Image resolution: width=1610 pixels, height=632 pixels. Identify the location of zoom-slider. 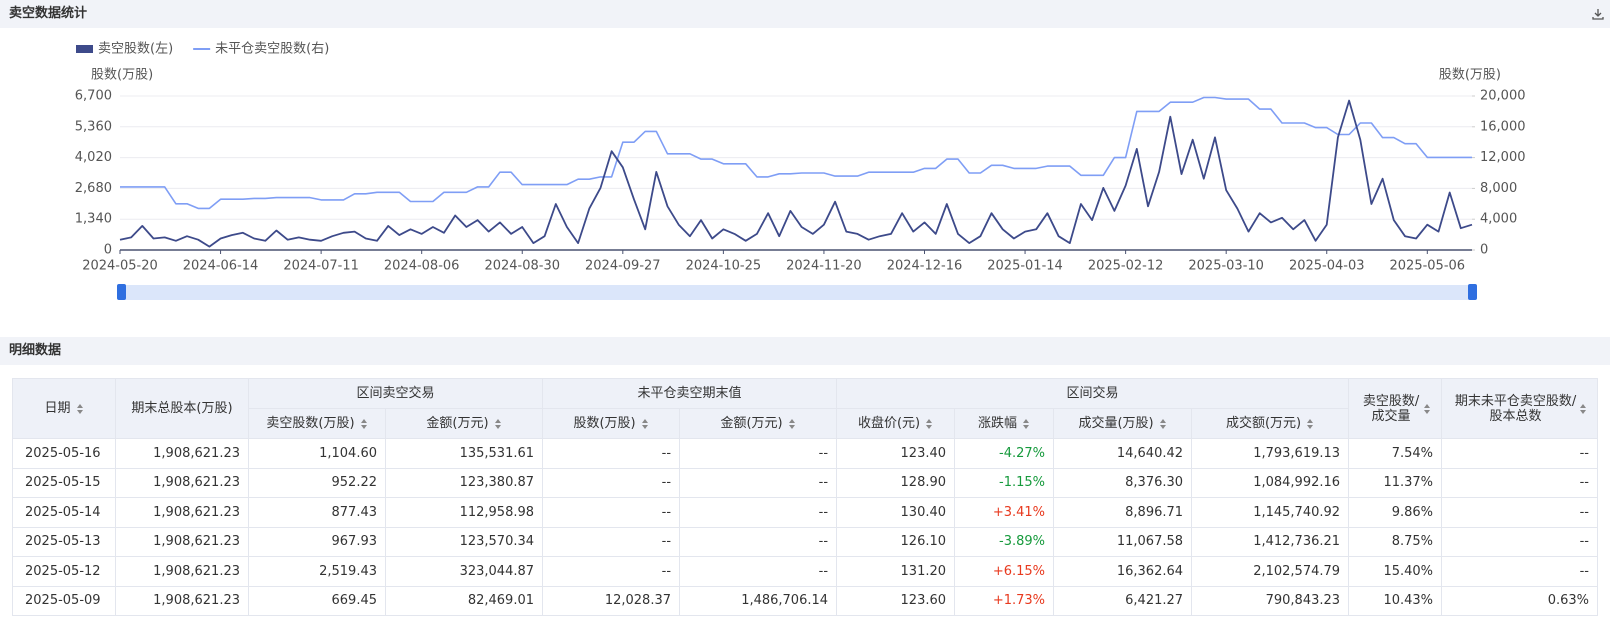
(797, 292).